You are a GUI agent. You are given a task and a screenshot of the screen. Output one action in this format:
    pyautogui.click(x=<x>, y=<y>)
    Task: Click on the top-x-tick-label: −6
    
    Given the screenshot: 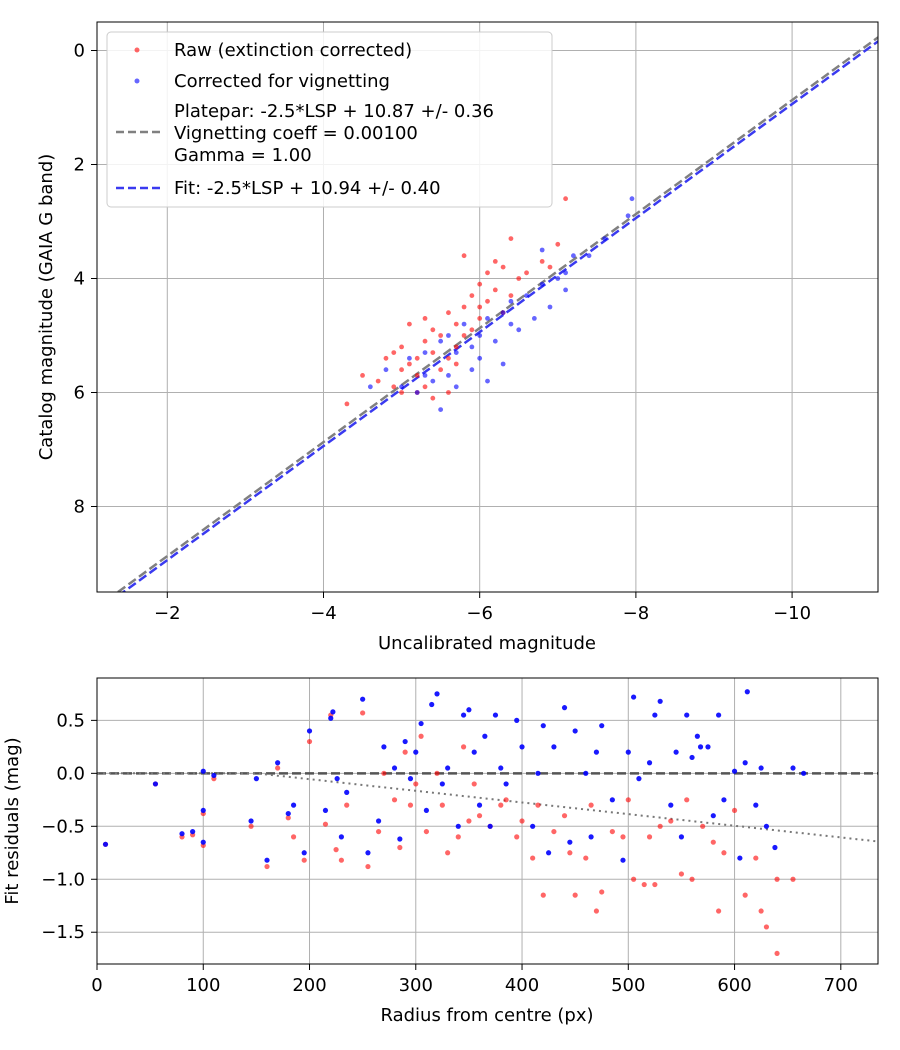 What is the action you would take?
    pyautogui.click(x=479, y=613)
    